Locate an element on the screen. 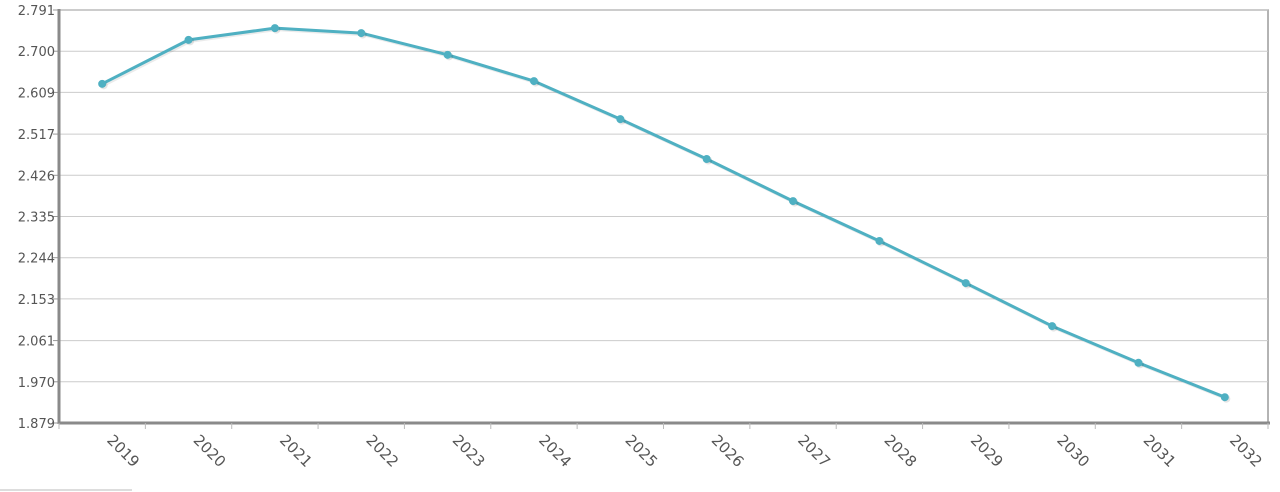  y-tick-label: 2.426 is located at coordinates (36, 176).